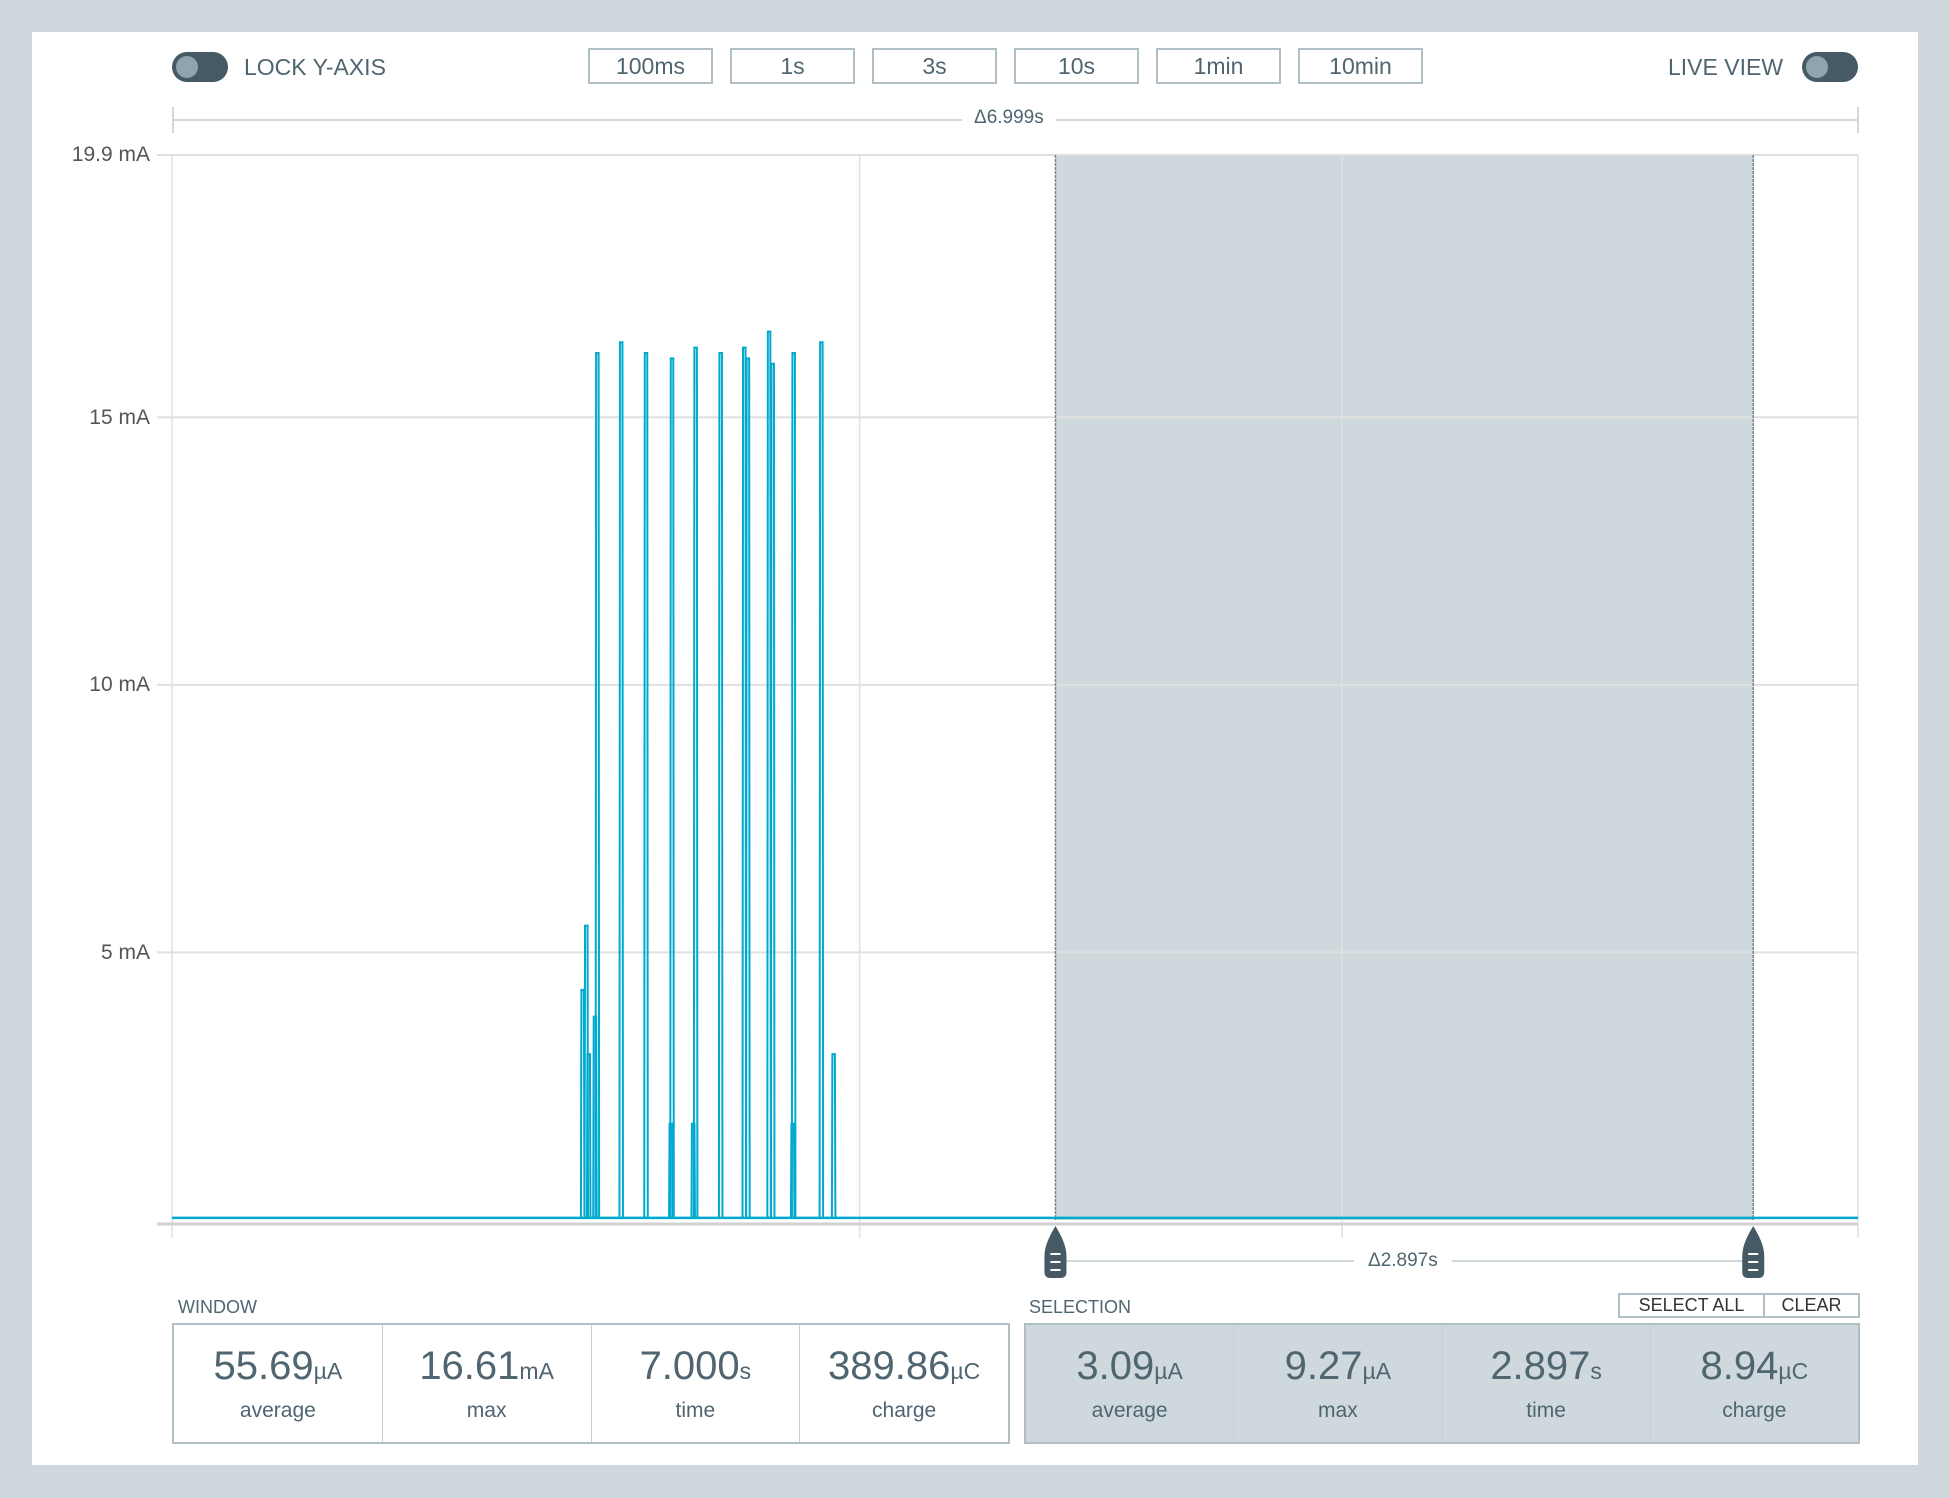 The height and width of the screenshot is (1498, 1950). Describe the element at coordinates (110, 154) in the screenshot. I see `y-tick-label: 19.9 mA` at that location.